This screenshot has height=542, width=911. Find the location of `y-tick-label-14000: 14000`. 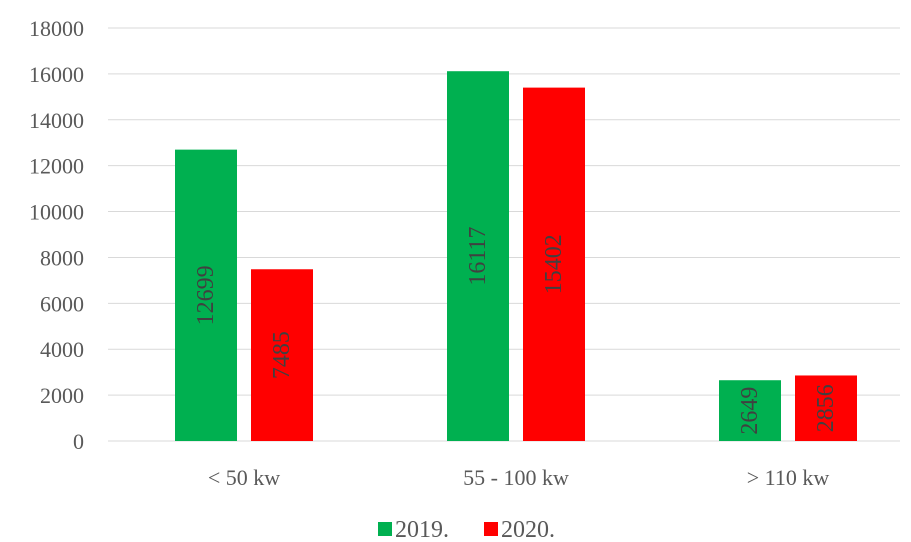

y-tick-label-14000: 14000 is located at coordinates (56, 120).